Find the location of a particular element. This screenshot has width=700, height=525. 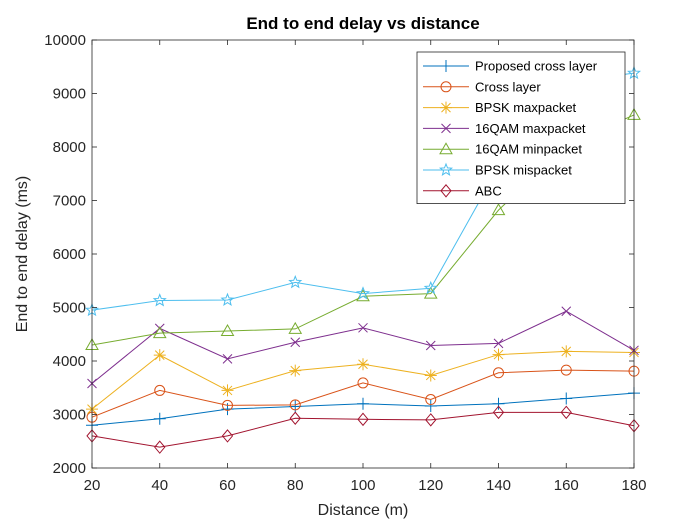

y-tick-label: 4000 is located at coordinates (69, 361).